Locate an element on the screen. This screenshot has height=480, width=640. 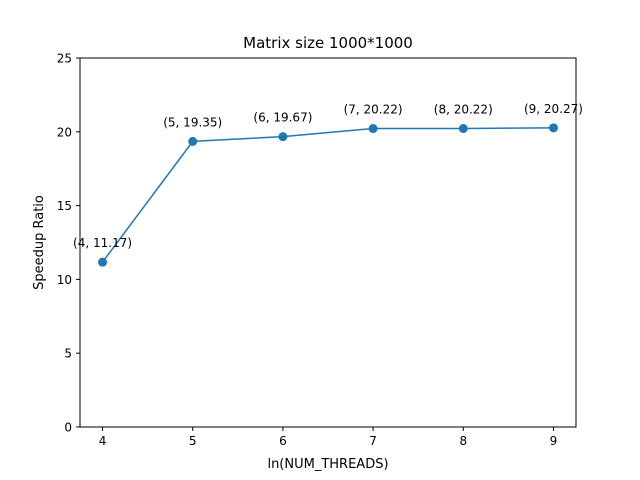
y-tick-label: 5 is located at coordinates (68, 354).